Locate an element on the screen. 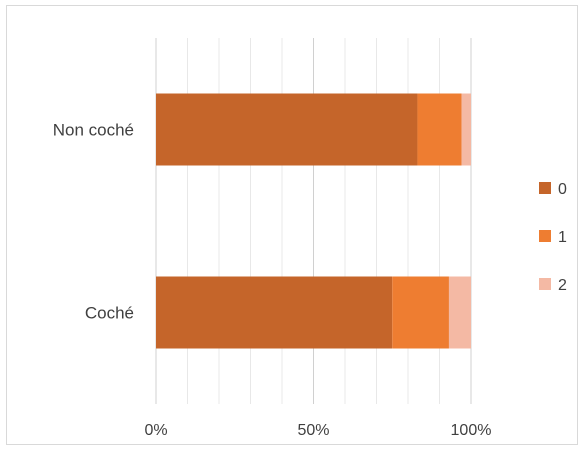 The height and width of the screenshot is (450, 584). legend-label: 1 is located at coordinates (562, 237).